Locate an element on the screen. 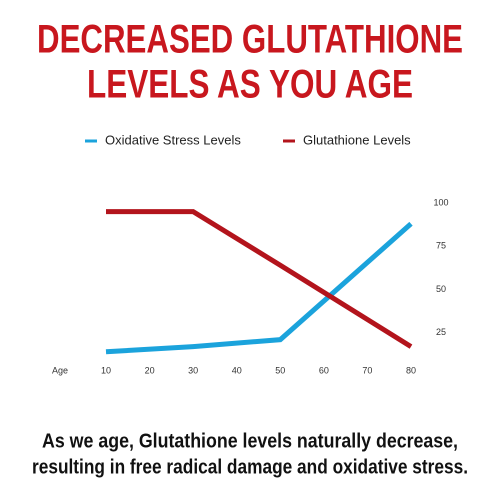  chart-title: DECREASED GLUTATHIONE is located at coordinates (250, 40).